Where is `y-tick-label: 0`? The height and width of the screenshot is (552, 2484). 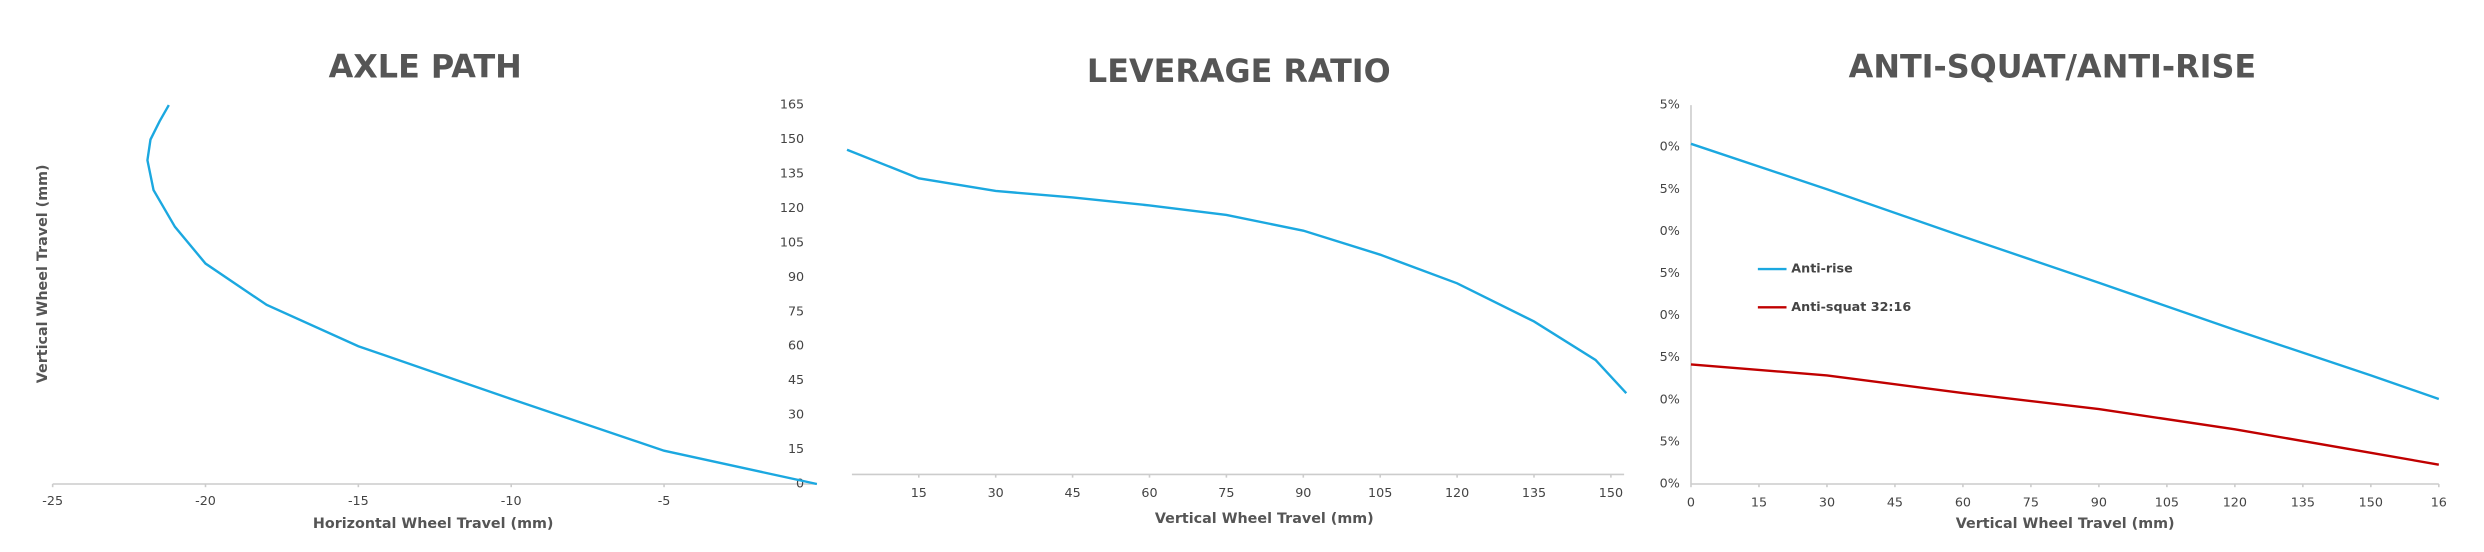
y-tick-label: 0 is located at coordinates (800, 484).